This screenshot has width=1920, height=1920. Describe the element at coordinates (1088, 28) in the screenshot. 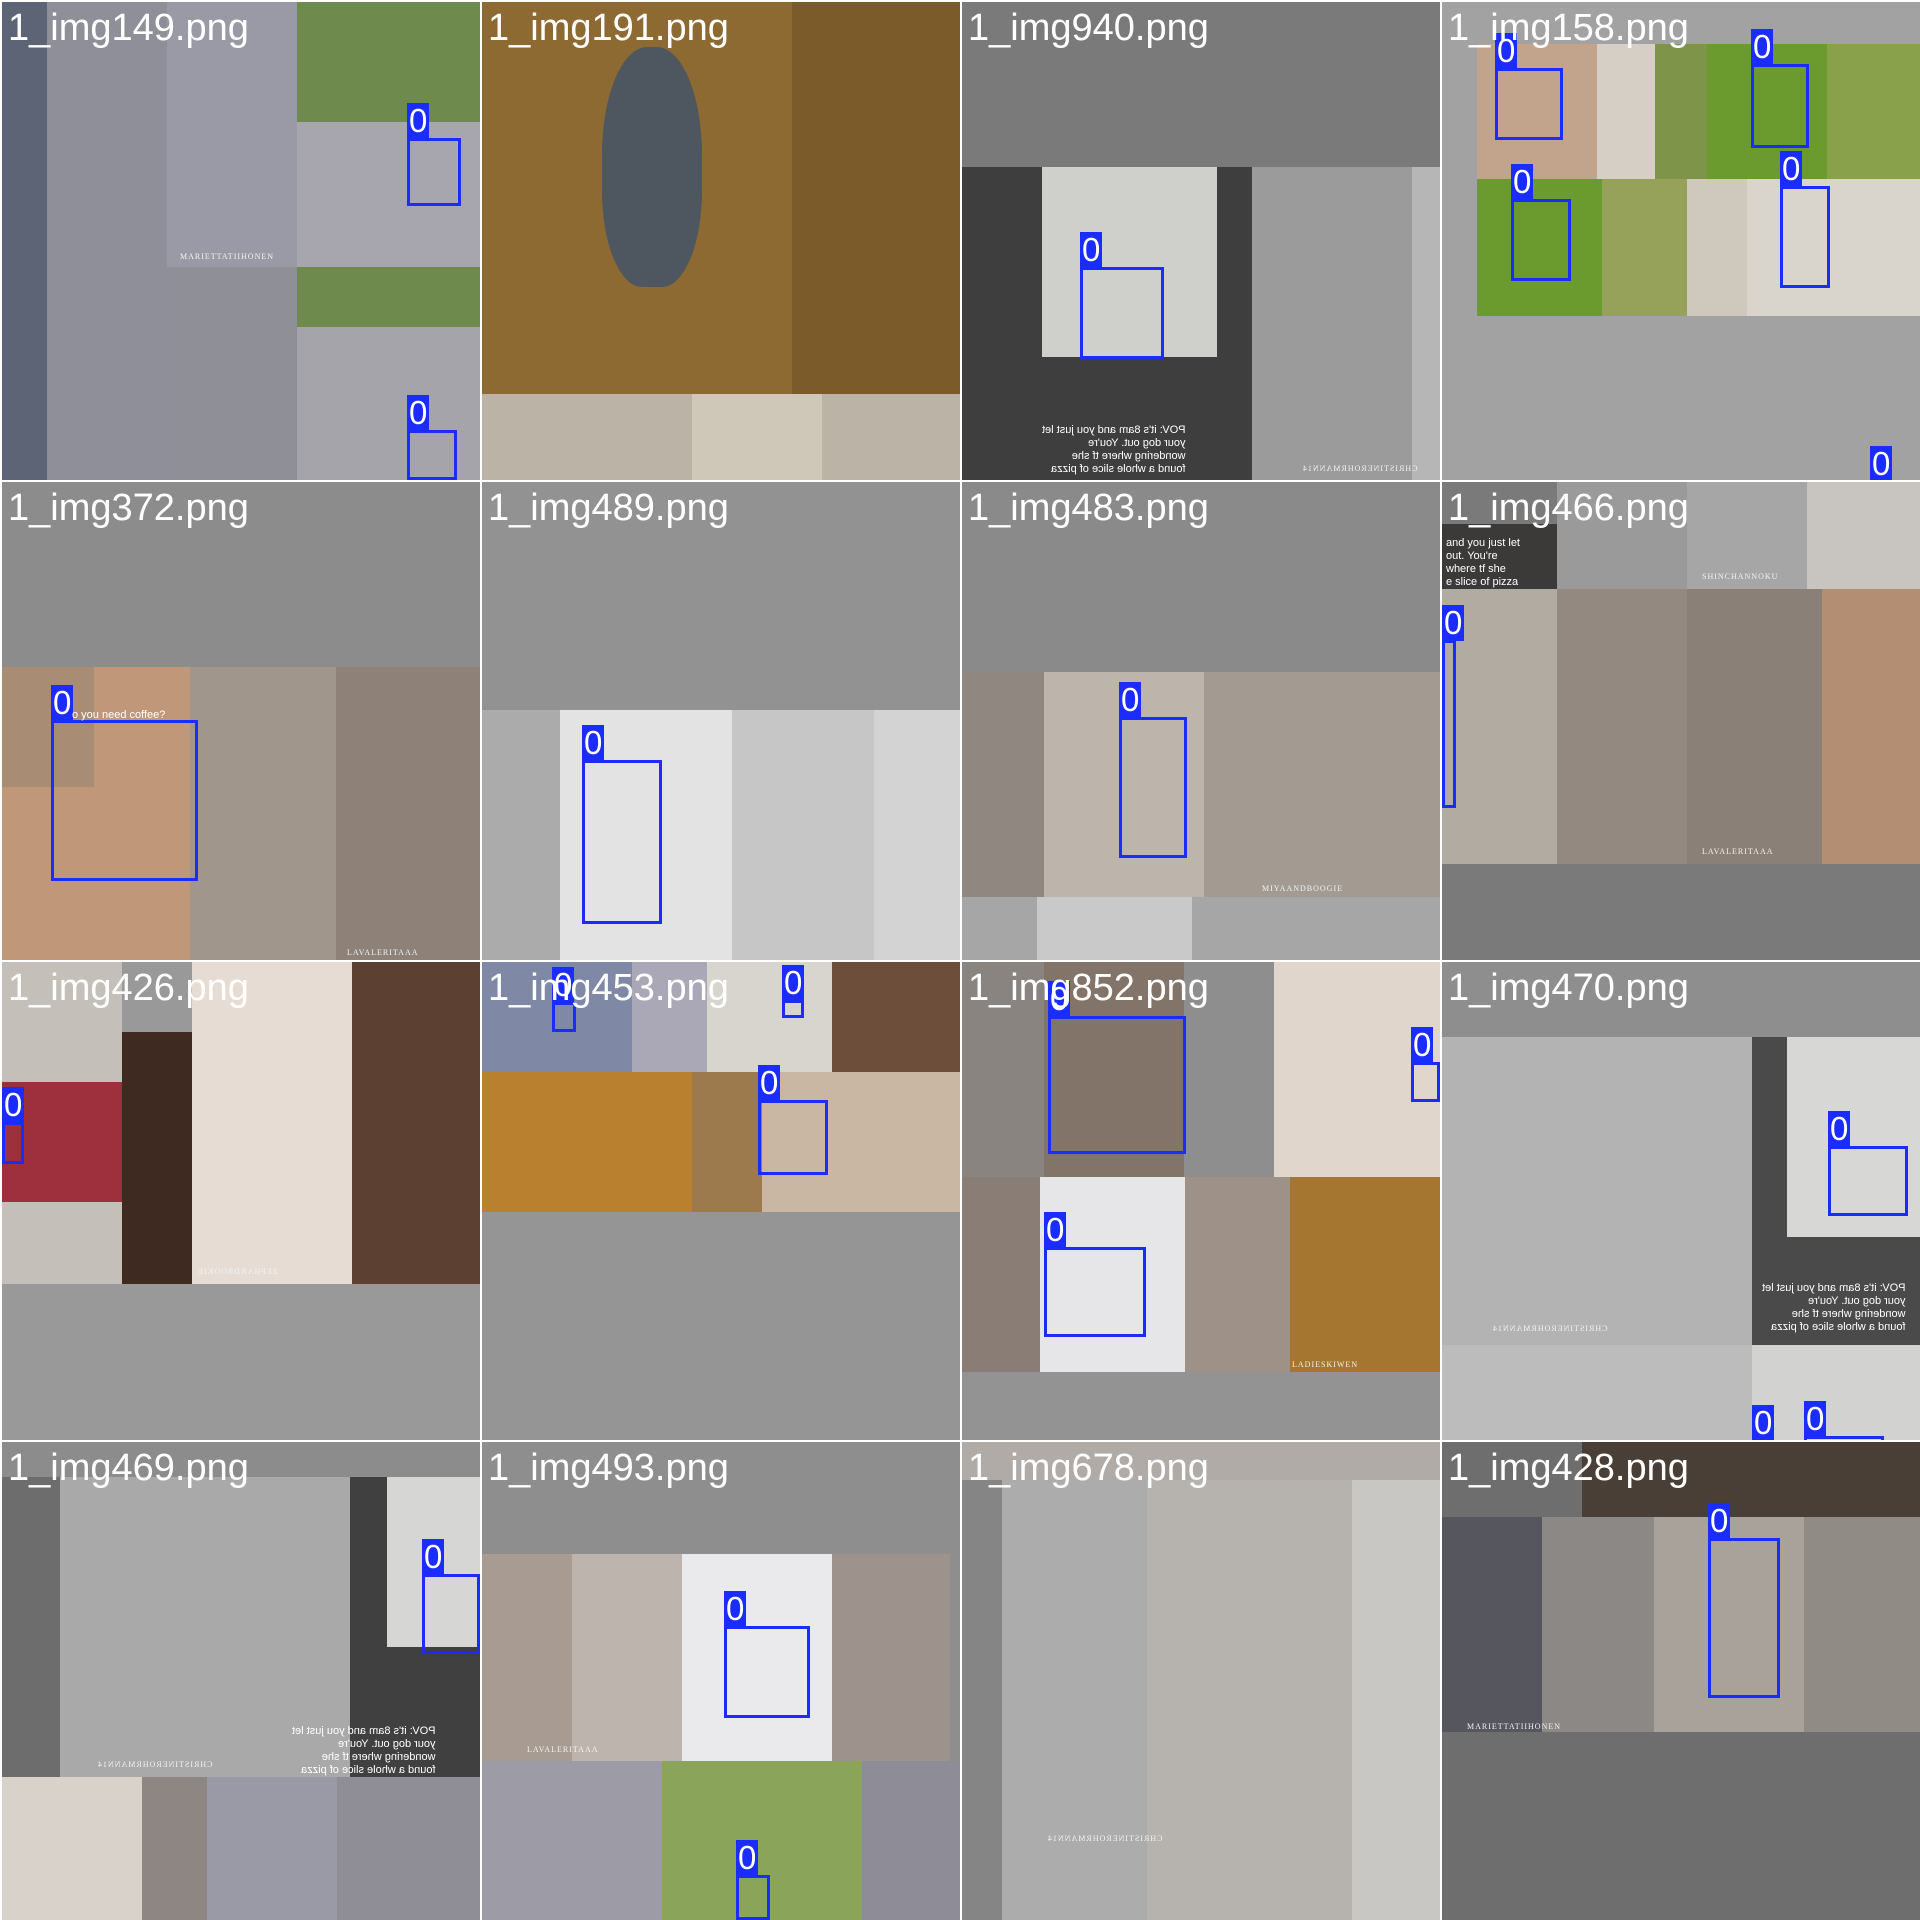

I see `tile-filename: 1_img940.png` at that location.